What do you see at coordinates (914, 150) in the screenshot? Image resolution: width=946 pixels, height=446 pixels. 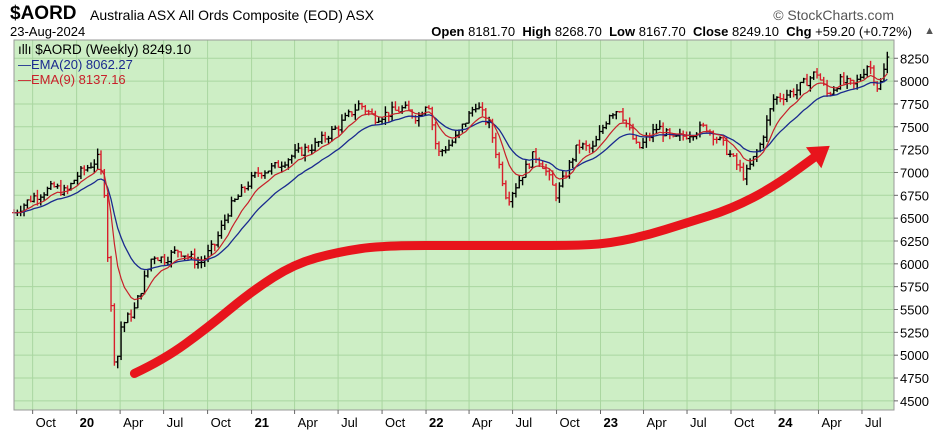 I see `y-tick-label: 7250` at bounding box center [914, 150].